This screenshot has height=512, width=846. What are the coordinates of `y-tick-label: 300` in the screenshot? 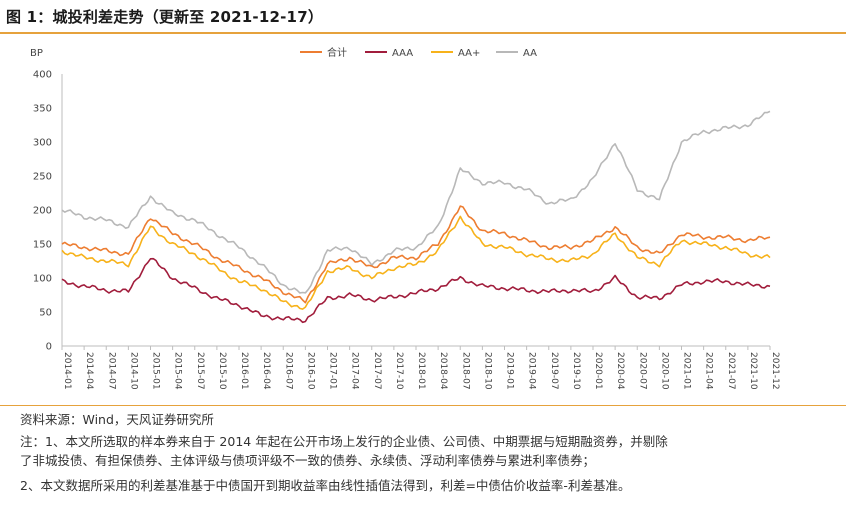 It's located at (42, 143).